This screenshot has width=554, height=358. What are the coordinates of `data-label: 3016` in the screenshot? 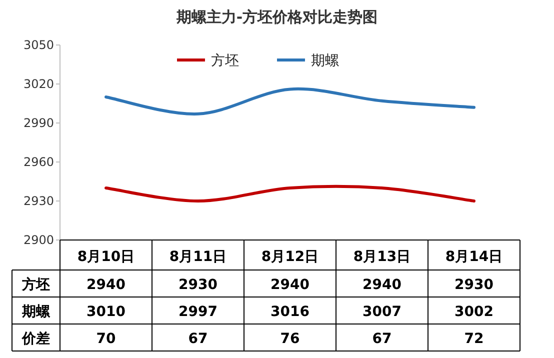 It's located at (290, 312).